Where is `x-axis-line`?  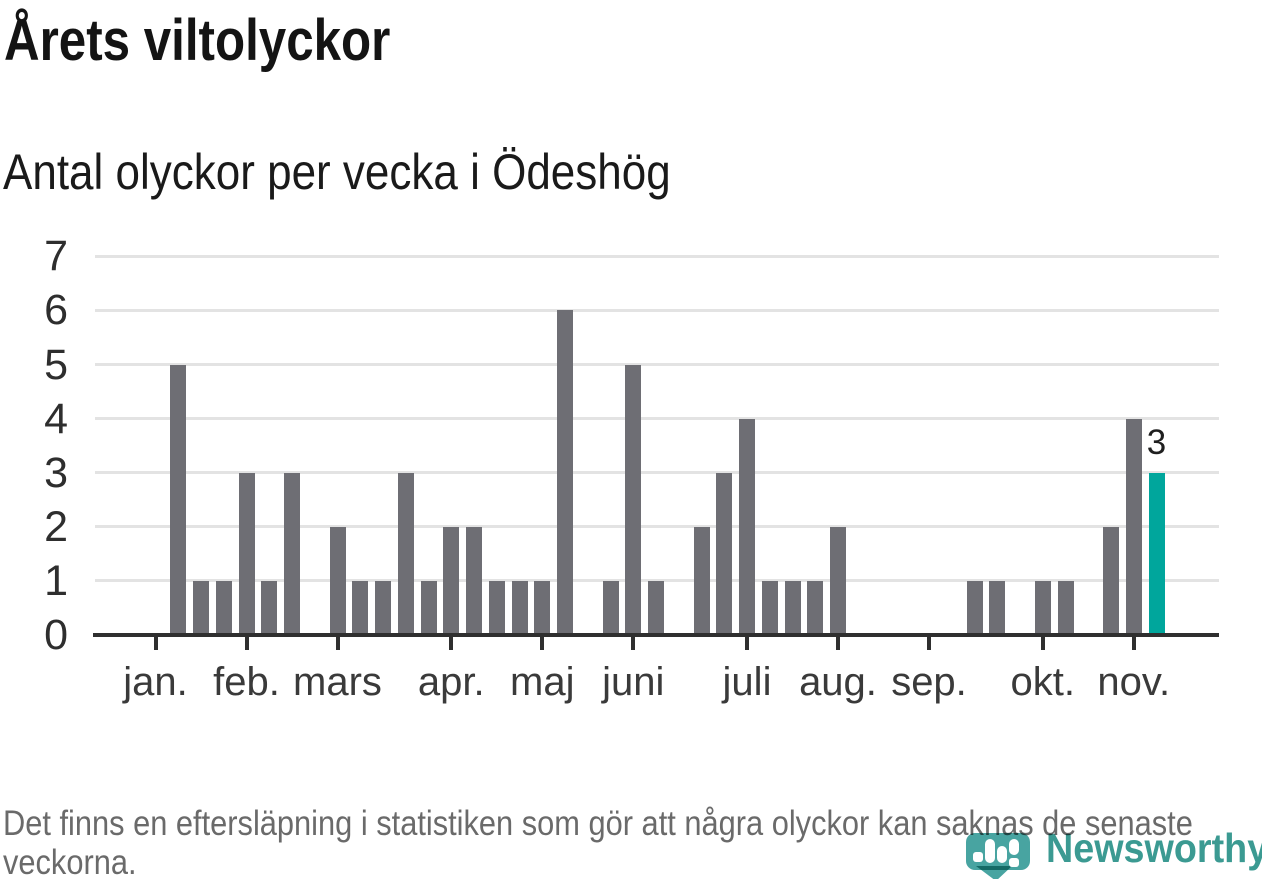 x-axis-line is located at coordinates (656, 635).